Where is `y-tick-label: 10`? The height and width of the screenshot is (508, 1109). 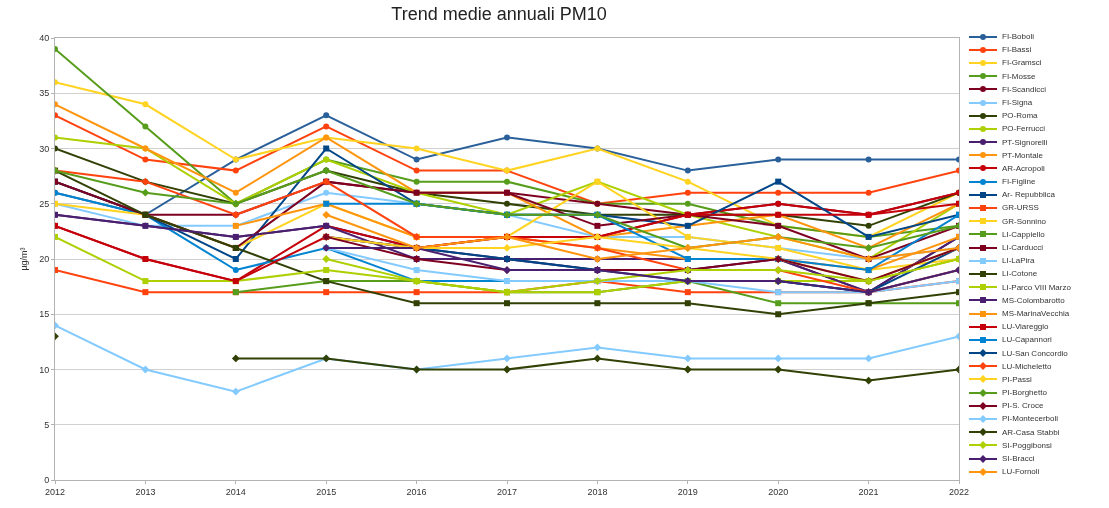 y-tick-label: 10 is located at coordinates (44, 369).